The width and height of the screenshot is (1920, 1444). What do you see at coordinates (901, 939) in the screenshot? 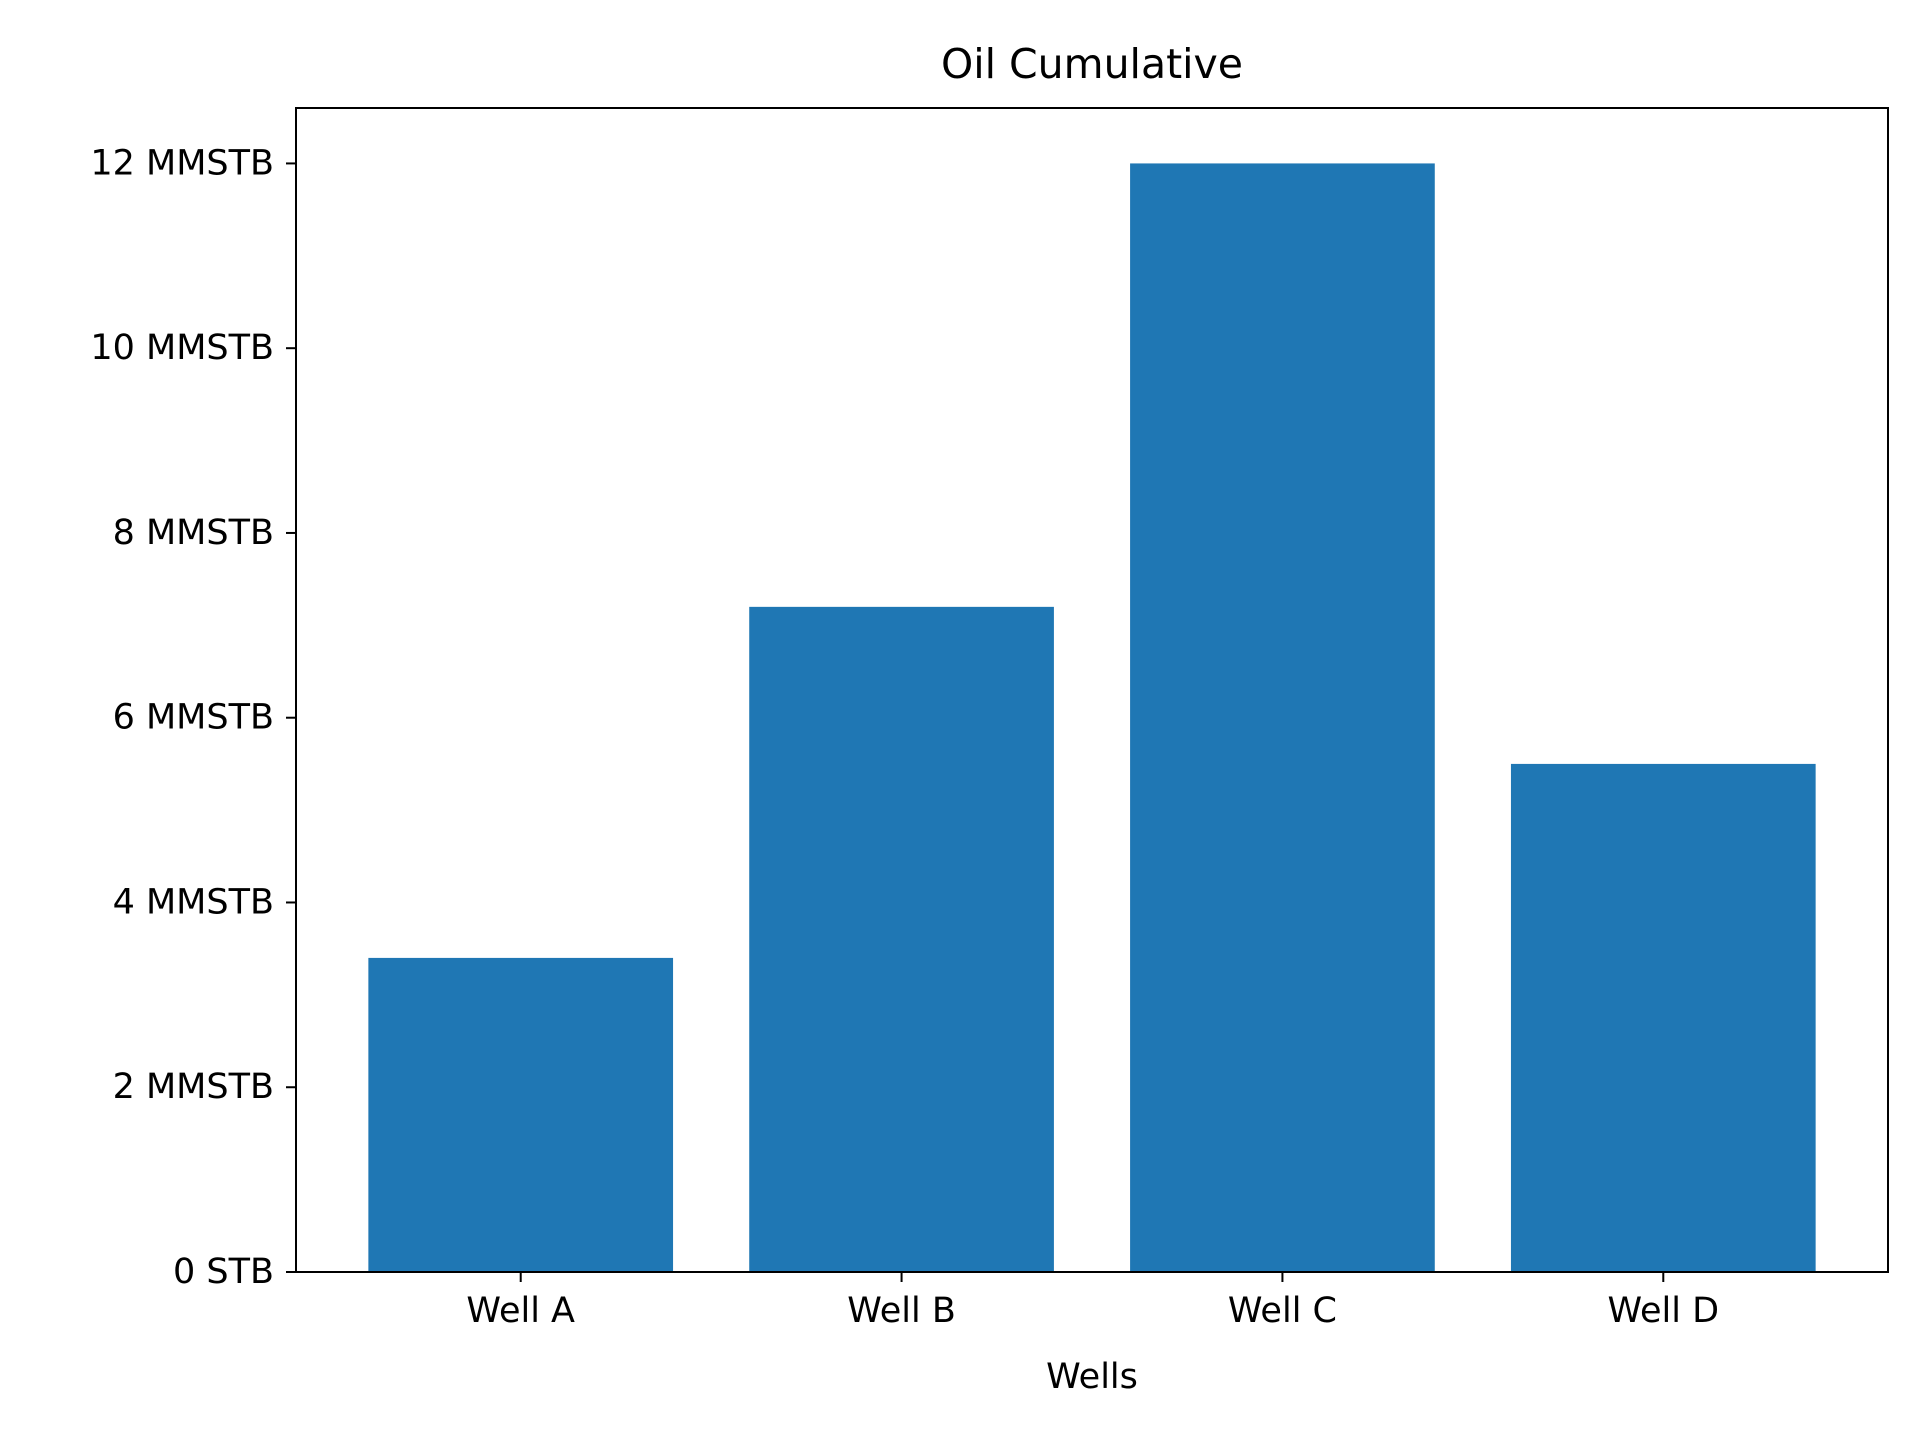
I see `bar-well-b` at bounding box center [901, 939].